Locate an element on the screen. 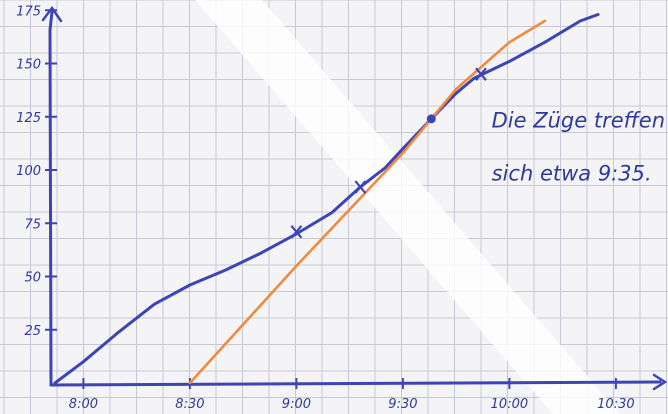 The width and height of the screenshot is (668, 414). x-axis is located at coordinates (355, 383).